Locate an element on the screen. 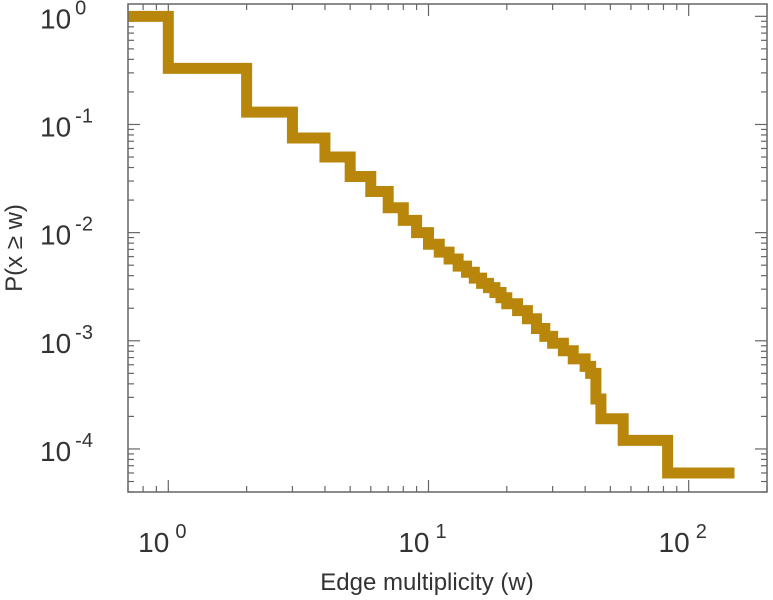 This screenshot has height=600, width=773. x-tick-exponent: 2 is located at coordinates (701, 532).